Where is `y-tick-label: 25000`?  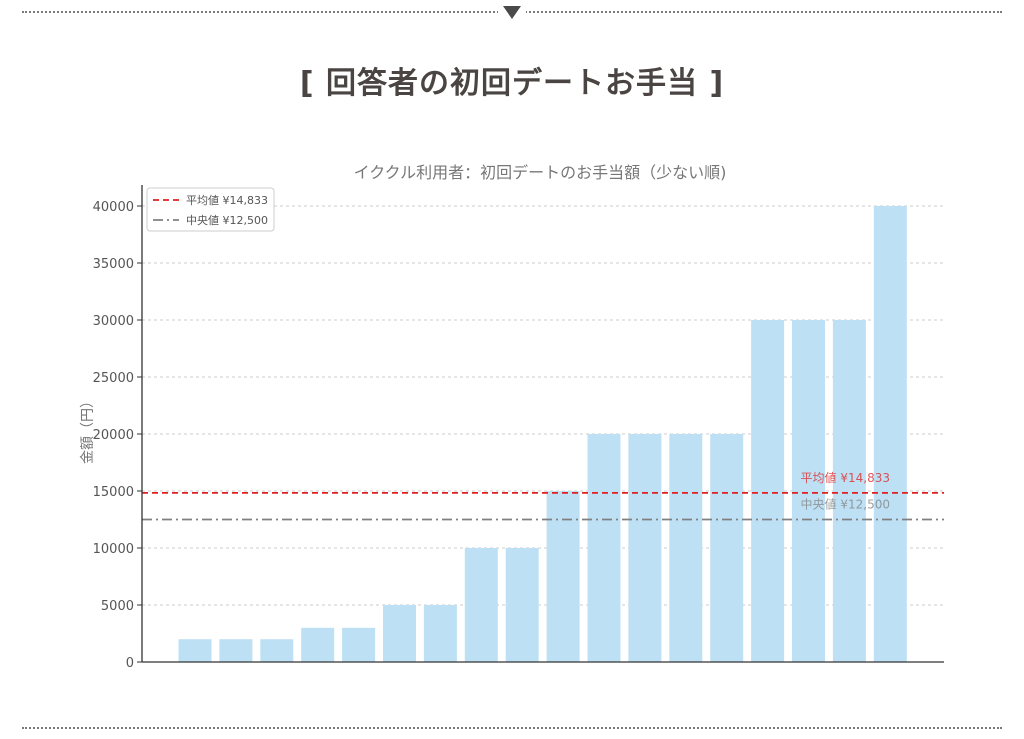
y-tick-label: 25000 is located at coordinates (113, 378).